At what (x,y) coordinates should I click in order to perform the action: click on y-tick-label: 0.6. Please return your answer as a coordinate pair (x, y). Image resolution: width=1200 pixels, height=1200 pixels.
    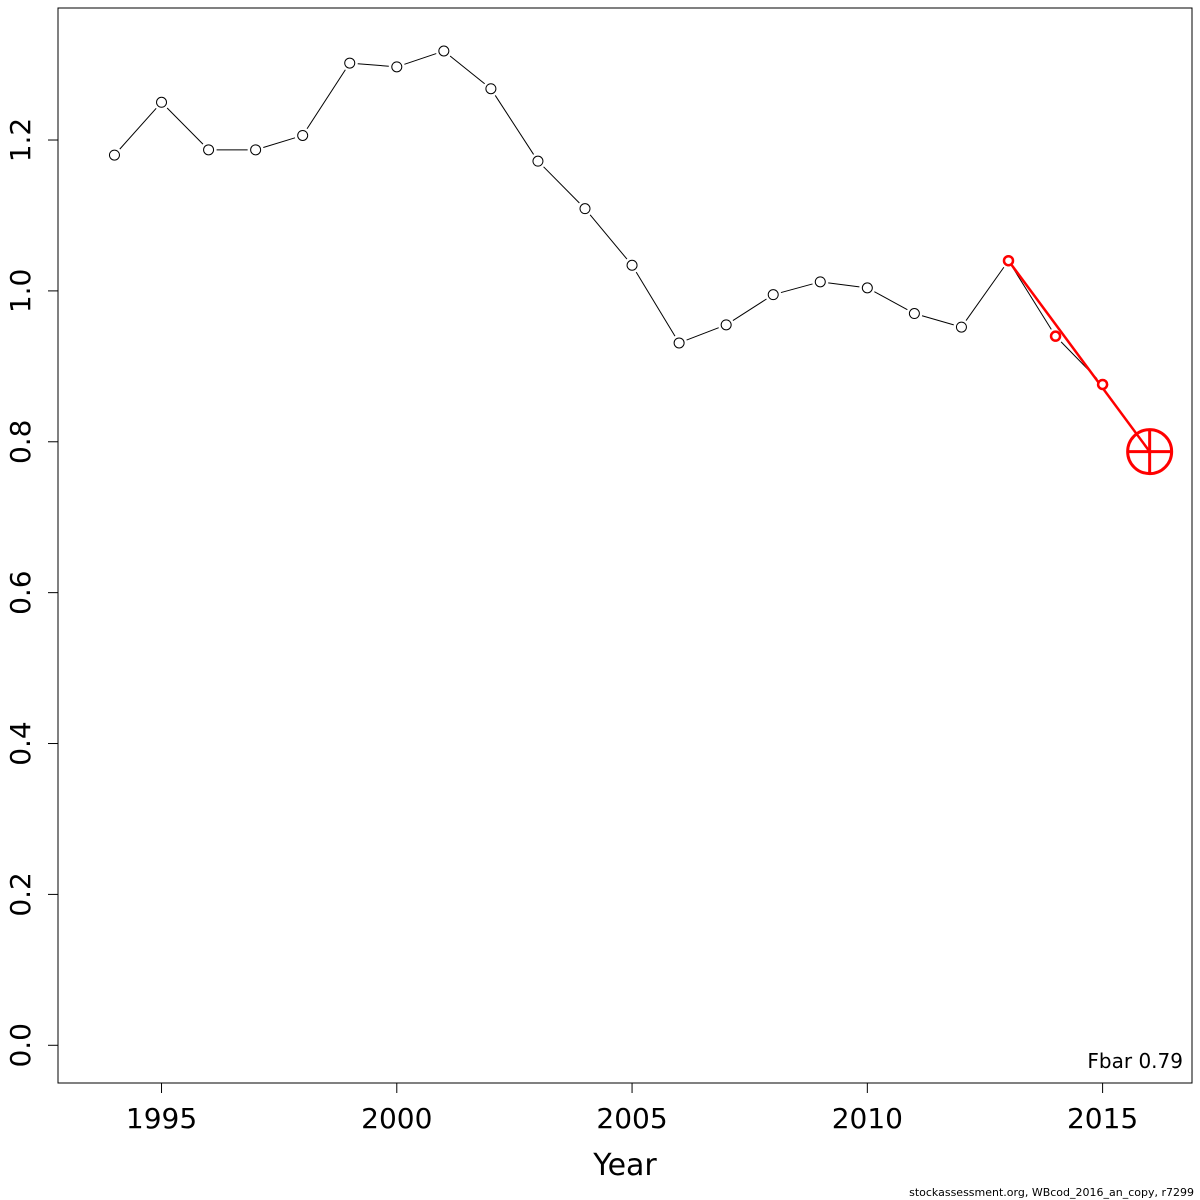
    Looking at the image, I should click on (20, 592).